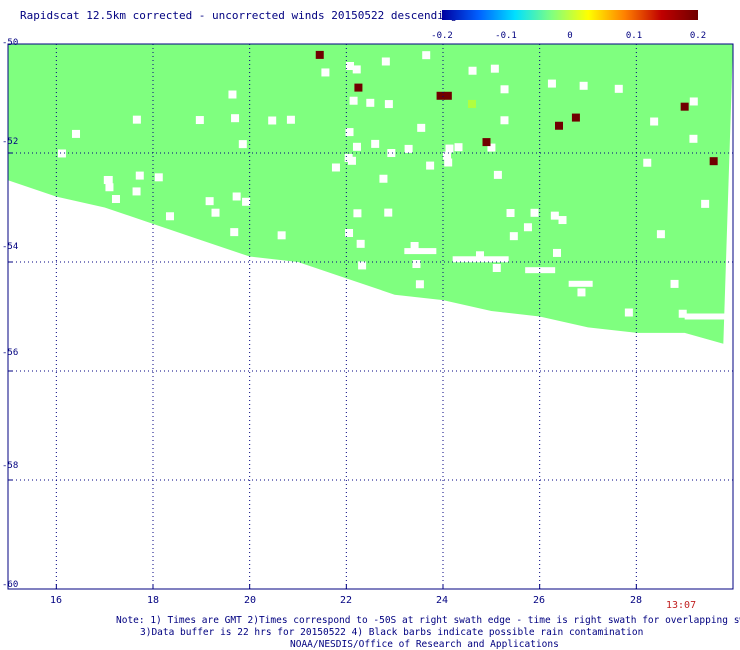 The image size is (740, 650). I want to click on x-tick-label: 28, so click(636, 600).